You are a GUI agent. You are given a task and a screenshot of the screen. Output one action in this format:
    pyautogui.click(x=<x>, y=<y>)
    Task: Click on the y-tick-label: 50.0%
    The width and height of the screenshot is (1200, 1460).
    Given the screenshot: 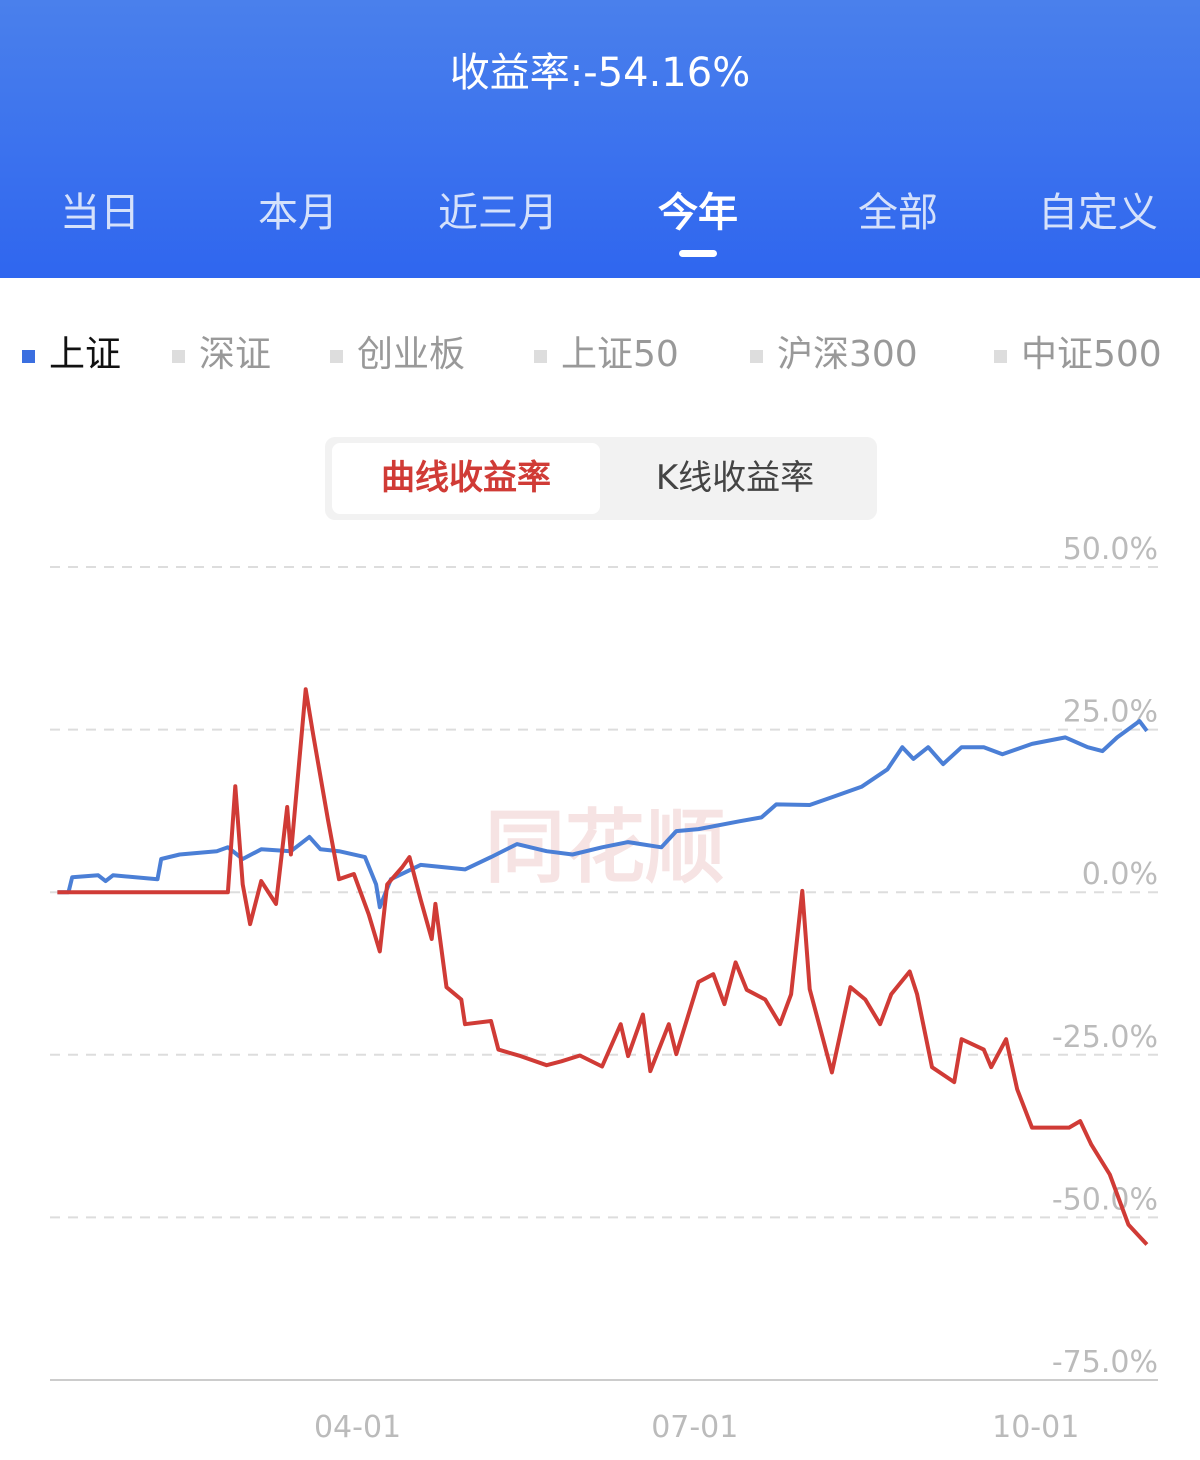 What is the action you would take?
    pyautogui.click(x=1110, y=549)
    